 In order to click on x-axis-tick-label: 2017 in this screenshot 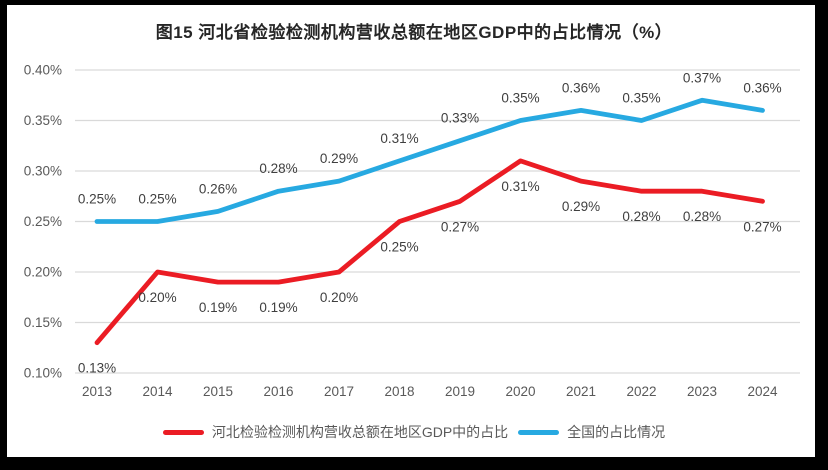, I will do `click(339, 391)`.